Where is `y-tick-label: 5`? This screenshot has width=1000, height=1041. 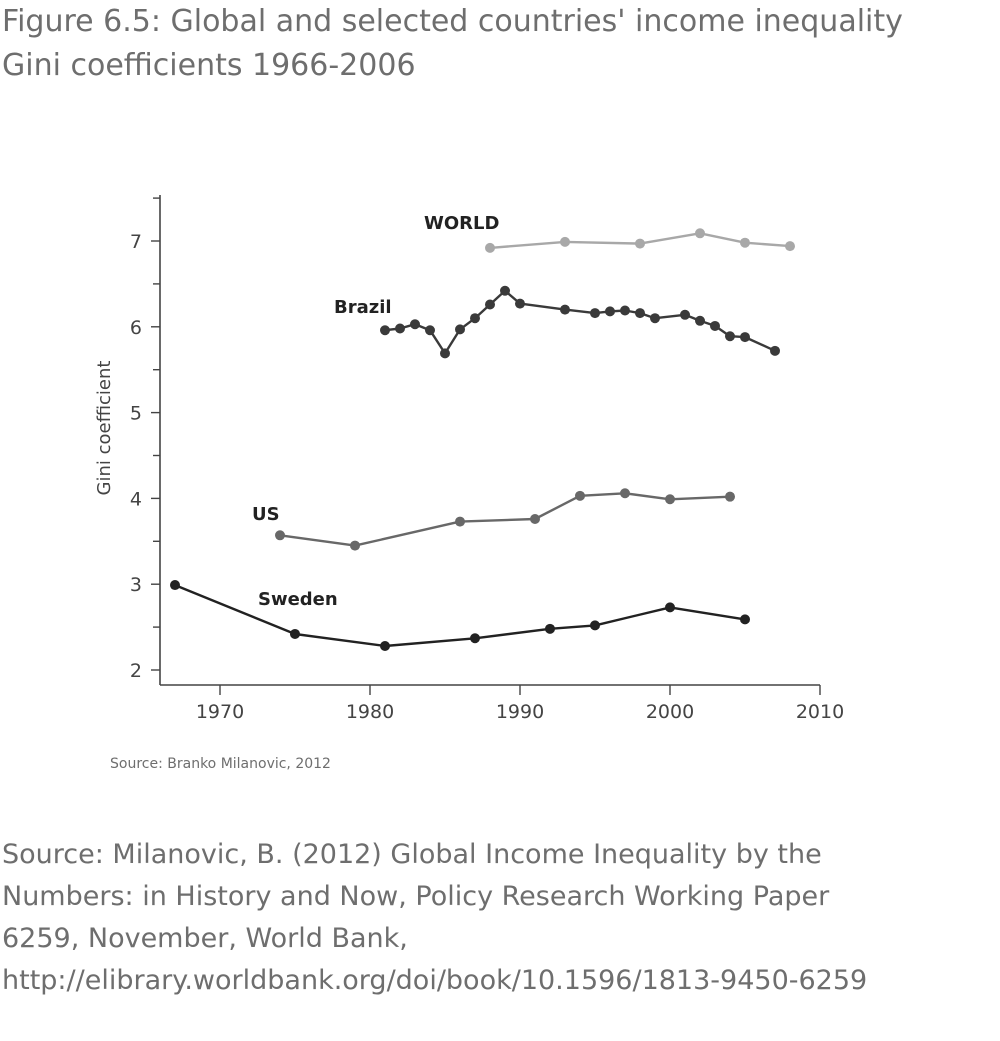 y-tick-label: 5 is located at coordinates (136, 414).